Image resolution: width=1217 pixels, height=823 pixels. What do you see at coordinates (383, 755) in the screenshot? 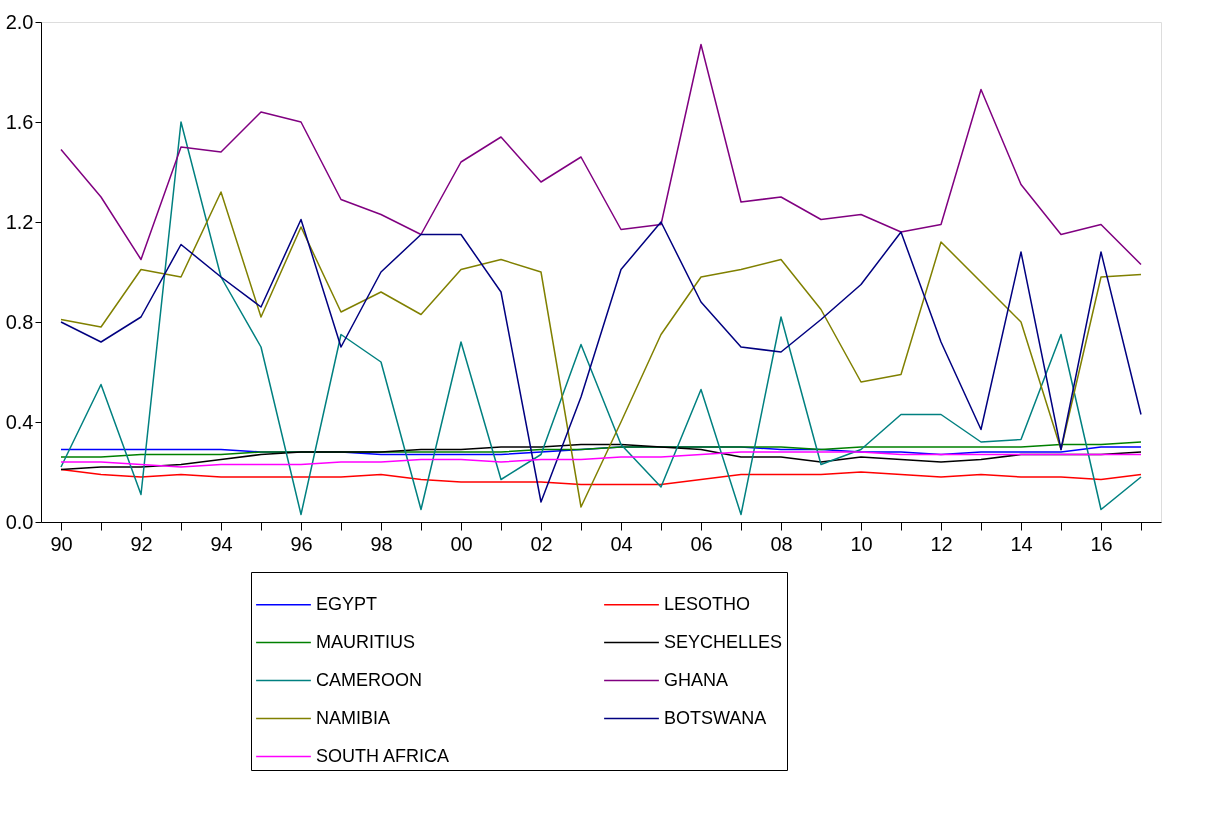
I see `legend-label: SOUTH AFRICA` at bounding box center [383, 755].